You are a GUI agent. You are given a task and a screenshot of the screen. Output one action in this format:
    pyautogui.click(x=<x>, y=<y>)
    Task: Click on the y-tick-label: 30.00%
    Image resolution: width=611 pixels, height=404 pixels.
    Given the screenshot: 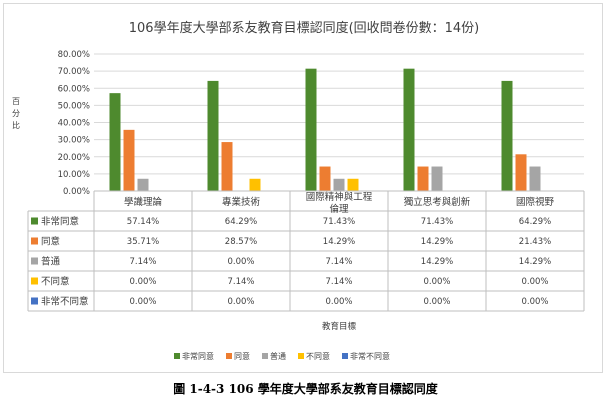 What is the action you would take?
    pyautogui.click(x=74, y=141)
    